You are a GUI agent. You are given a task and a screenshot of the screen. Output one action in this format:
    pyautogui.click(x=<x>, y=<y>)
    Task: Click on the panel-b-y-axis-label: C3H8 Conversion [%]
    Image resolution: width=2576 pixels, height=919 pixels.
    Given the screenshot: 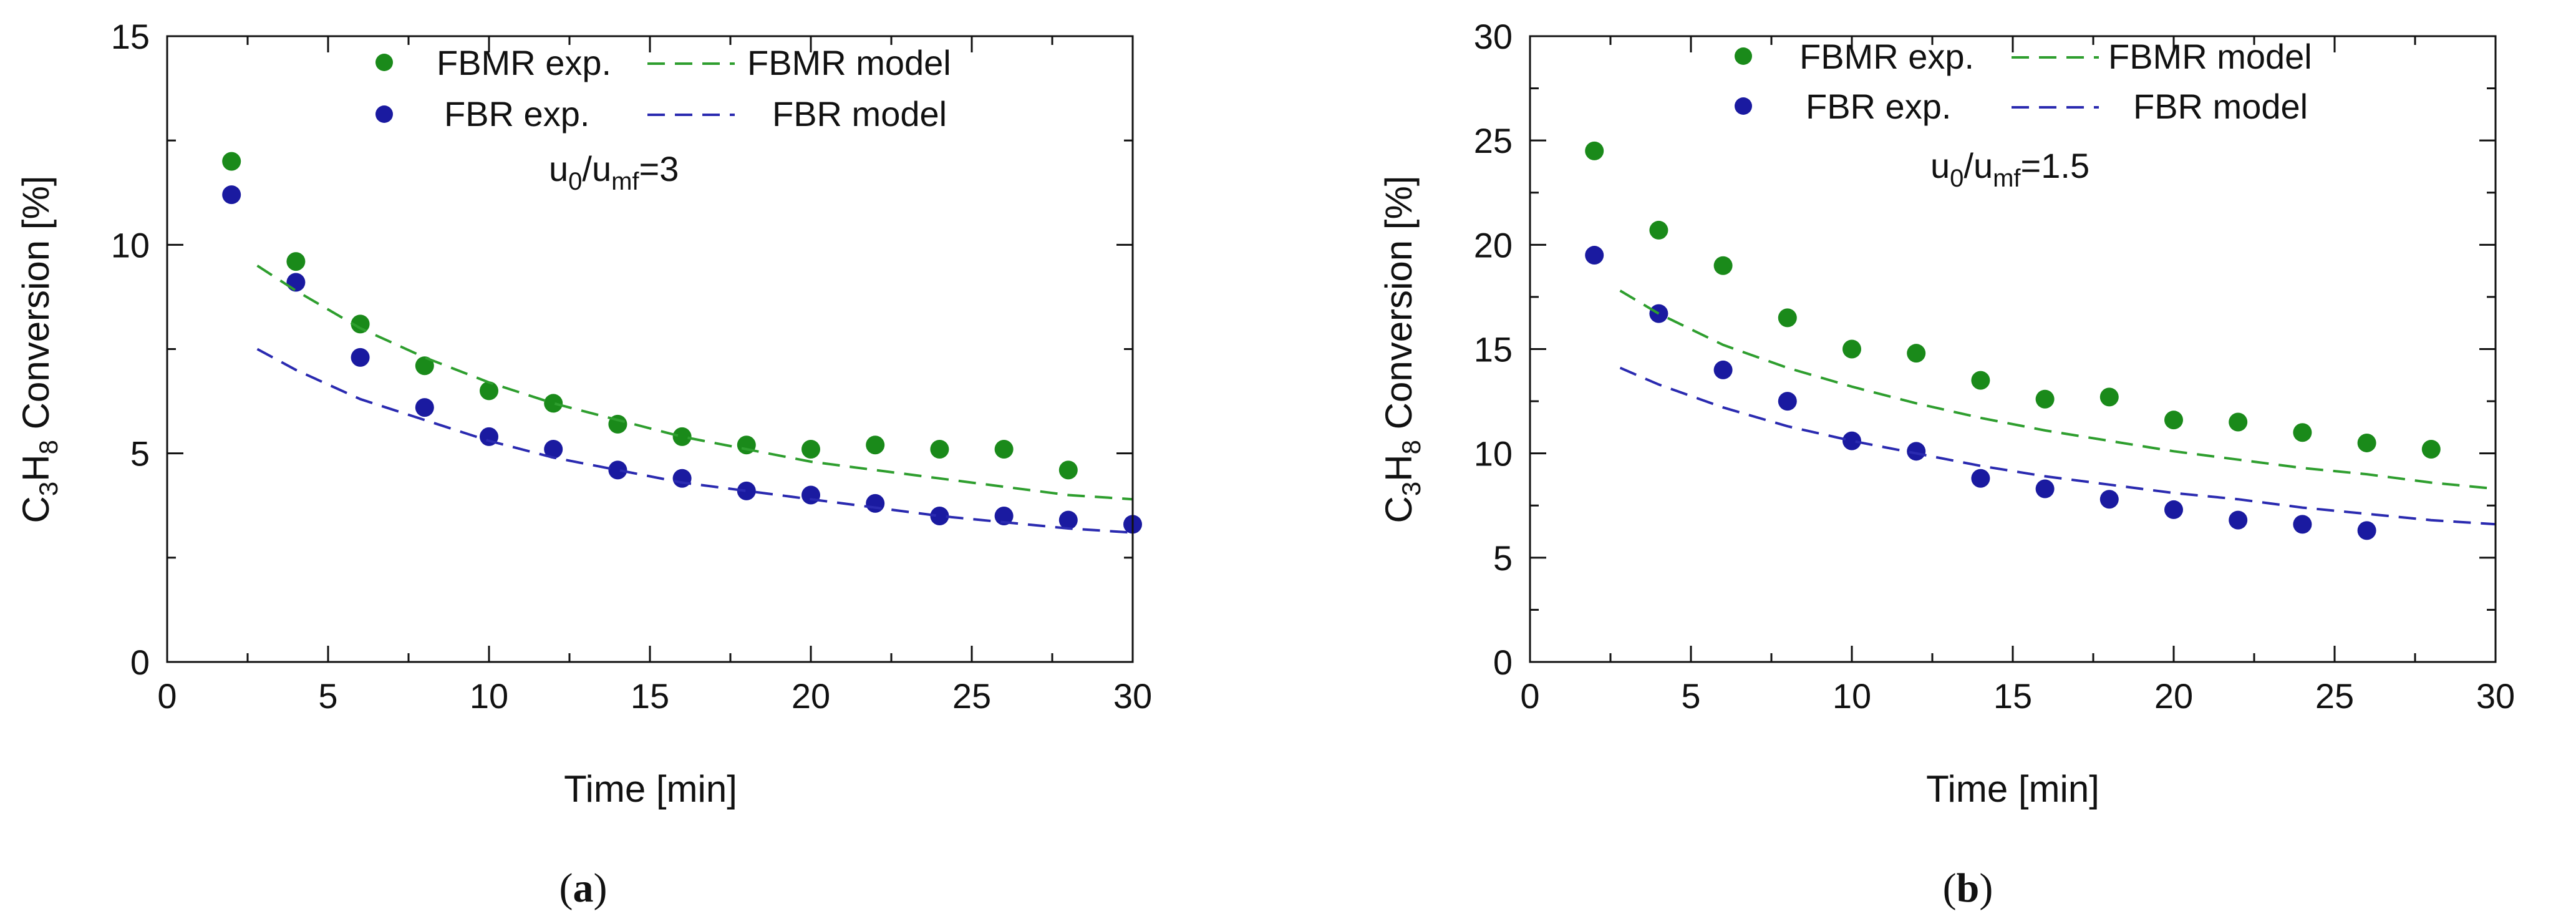 What is the action you would take?
    pyautogui.click(x=1402, y=349)
    